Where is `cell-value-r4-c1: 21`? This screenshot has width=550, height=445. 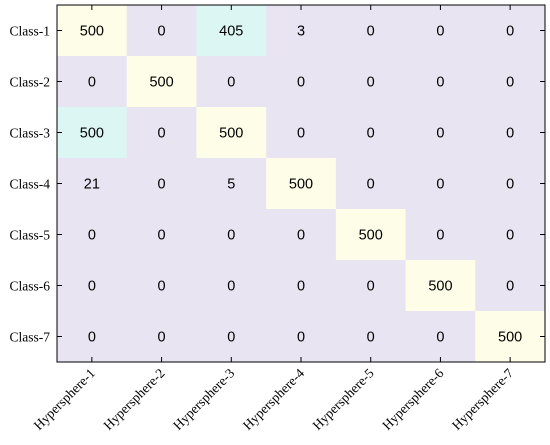
cell-value-r4-c1: 21 is located at coordinates (92, 185).